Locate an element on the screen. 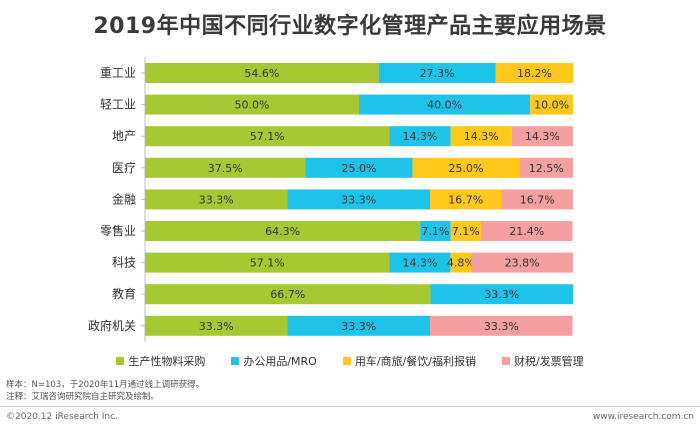  legend-item: 财税/发票管理 is located at coordinates (542, 361).